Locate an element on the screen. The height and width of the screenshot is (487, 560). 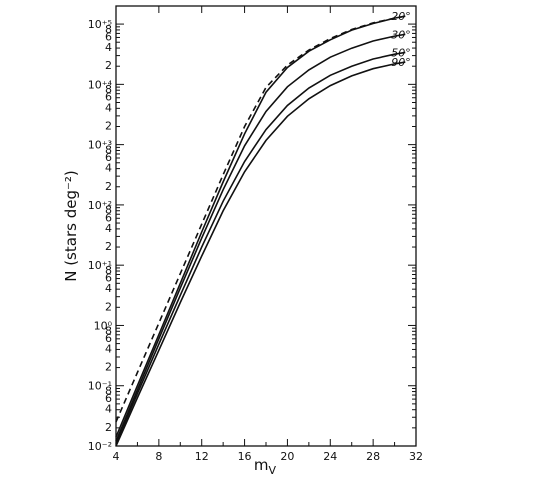
y-minor-label-2-2: 6 is located at coordinates (108, 278).